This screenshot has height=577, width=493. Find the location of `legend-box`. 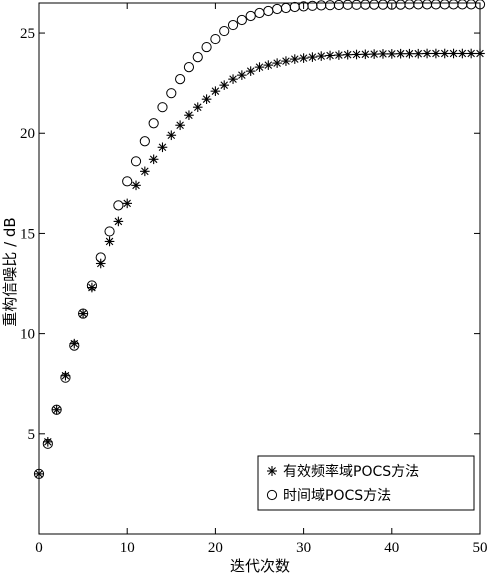

legend-box is located at coordinates (366, 483).